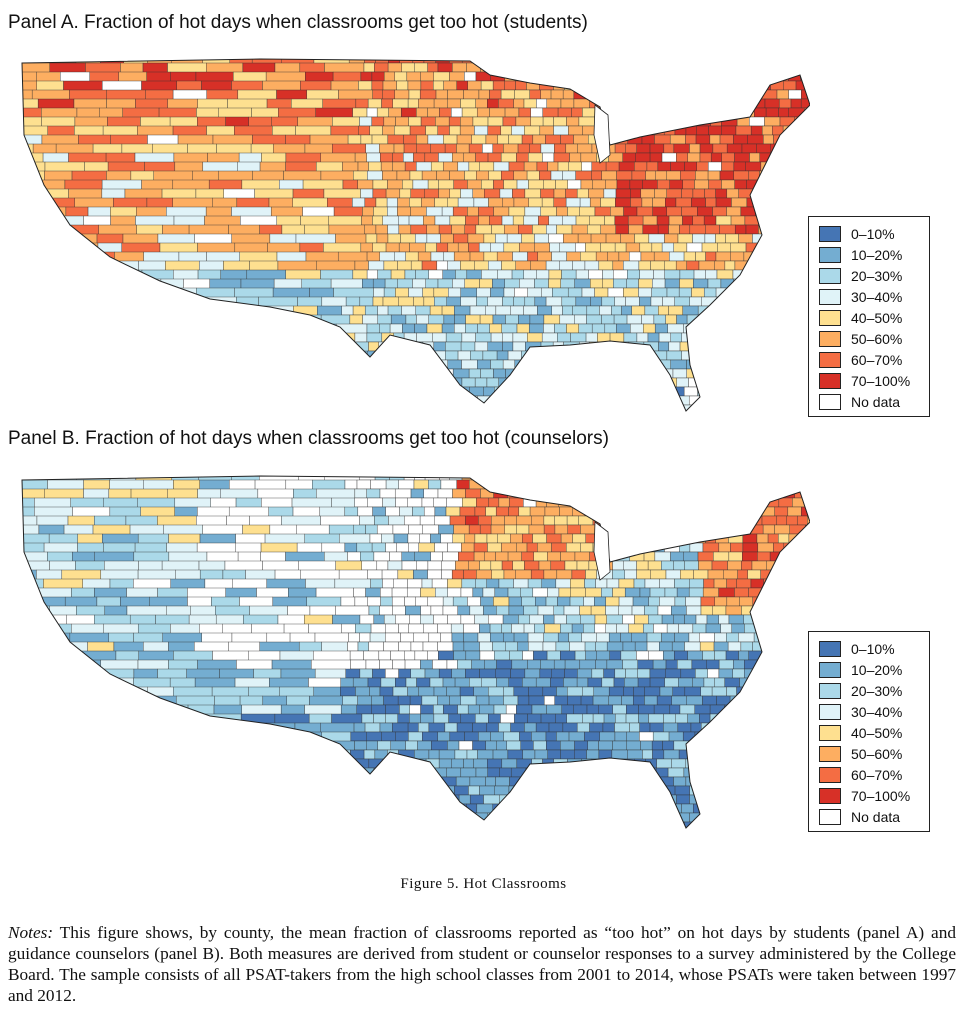 This screenshot has width=967, height=1024. Describe the element at coordinates (869, 233) in the screenshot. I see `legend-item: 0–10%` at that location.